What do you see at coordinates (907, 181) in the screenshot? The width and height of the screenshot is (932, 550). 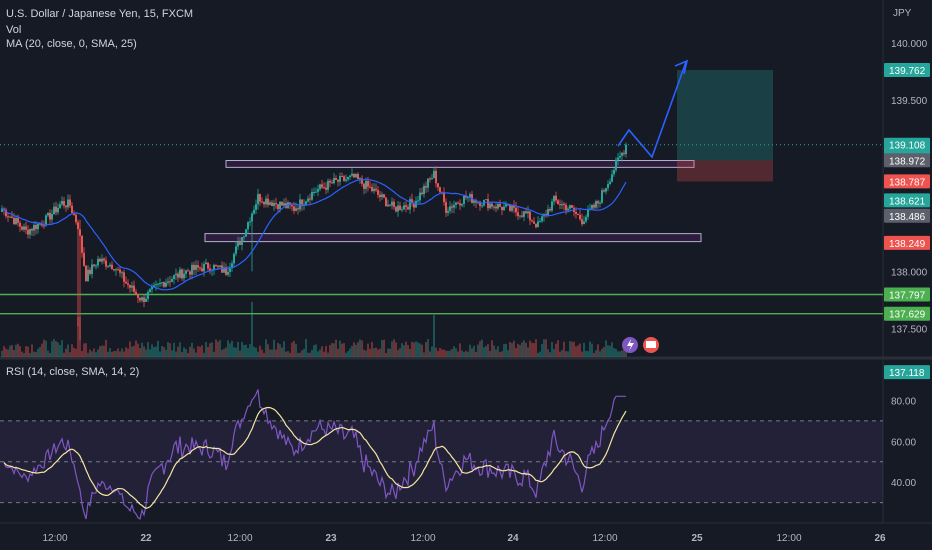 I see `price-badge` at bounding box center [907, 181].